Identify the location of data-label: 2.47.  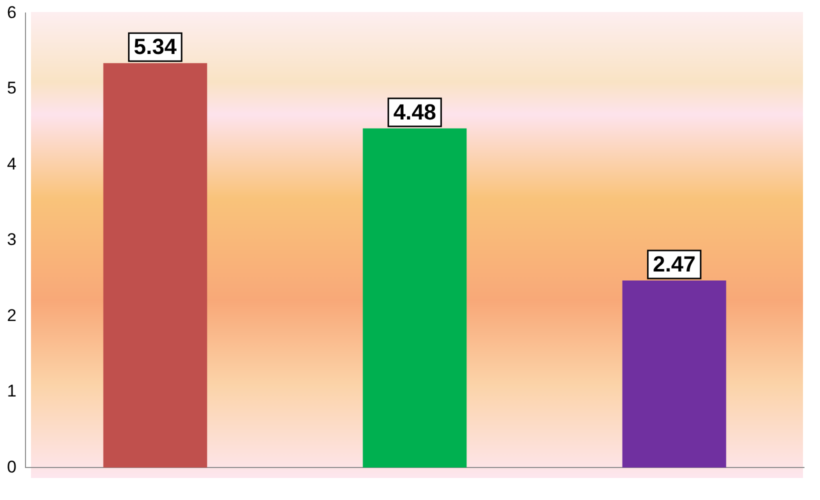
(674, 264).